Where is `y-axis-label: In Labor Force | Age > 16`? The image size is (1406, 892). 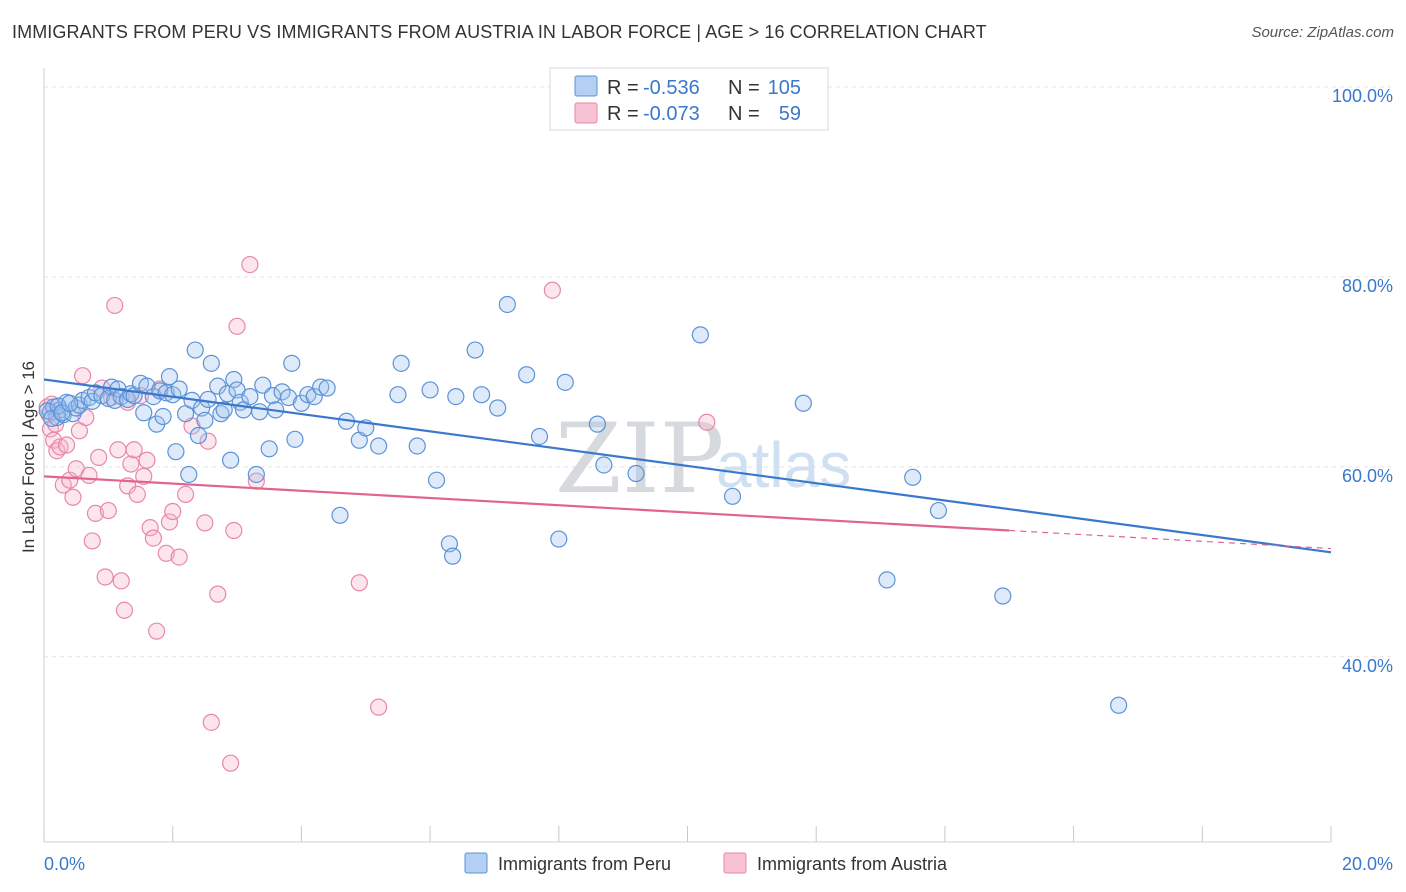 y-axis-label: In Labor Force | Age > 16 is located at coordinates (28, 457).